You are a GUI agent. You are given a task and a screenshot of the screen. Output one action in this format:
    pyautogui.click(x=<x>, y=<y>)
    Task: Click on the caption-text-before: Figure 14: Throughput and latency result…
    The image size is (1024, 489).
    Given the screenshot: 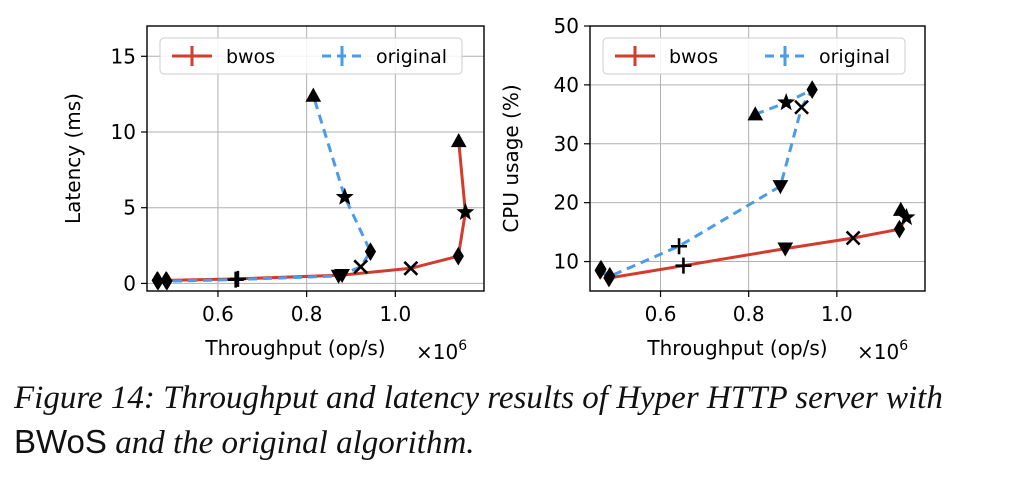 What is the action you would take?
    pyautogui.click(x=478, y=398)
    